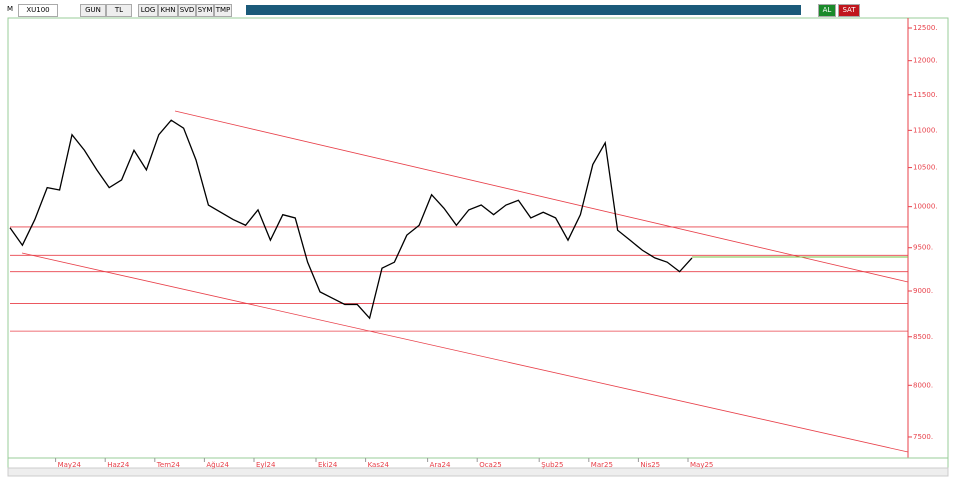 The image size is (960, 487). I want to click on button: LOG, so click(148, 10).